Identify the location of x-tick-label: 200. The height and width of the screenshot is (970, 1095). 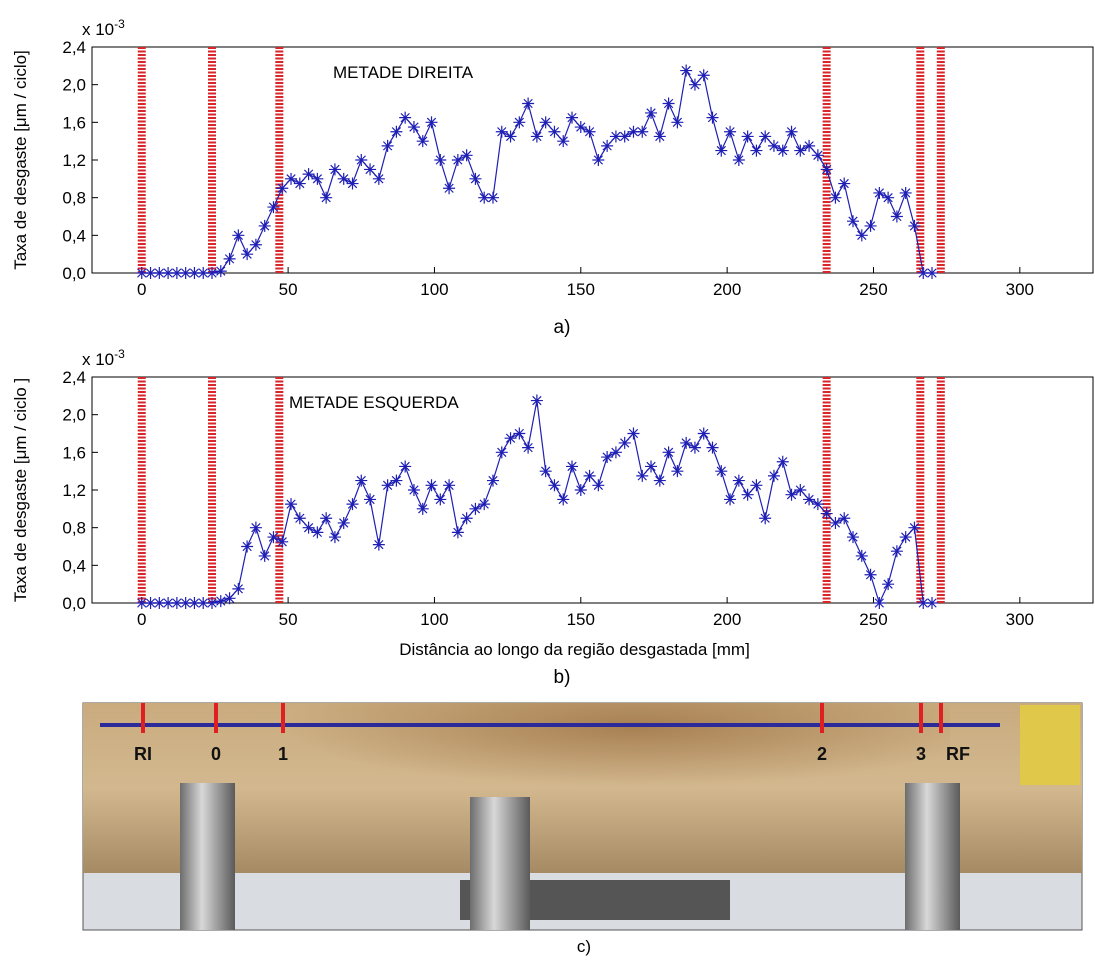
(727, 289).